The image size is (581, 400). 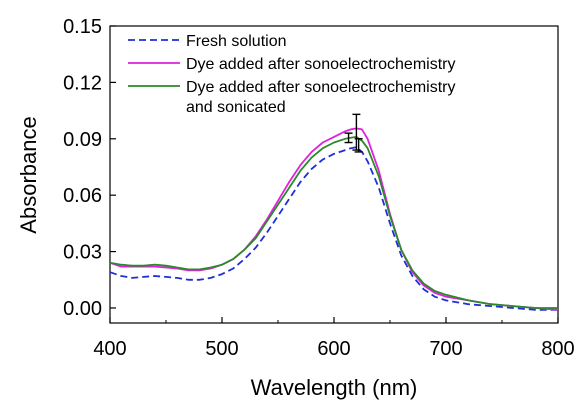 What do you see at coordinates (82, 253) in the screenshot?
I see `y-tick-label: 0.03` at bounding box center [82, 253].